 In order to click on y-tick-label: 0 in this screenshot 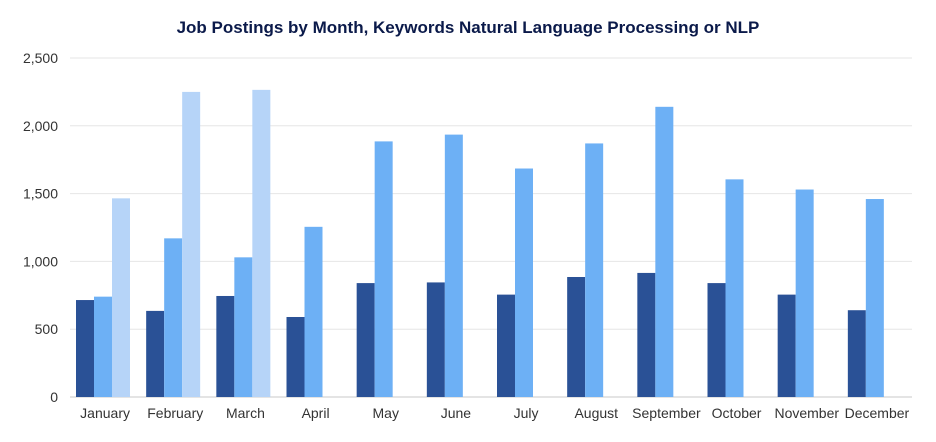, I will do `click(54, 397)`.